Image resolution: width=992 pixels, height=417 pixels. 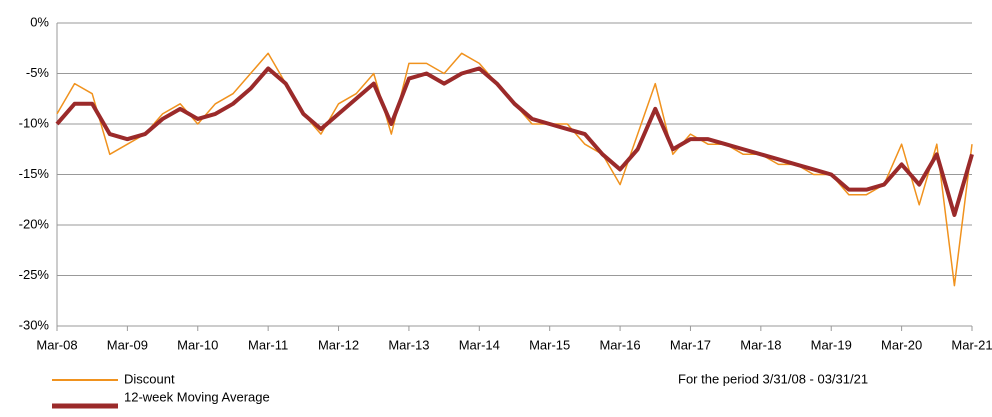 I want to click on x-tick-label: Mar-20, so click(x=901, y=344).